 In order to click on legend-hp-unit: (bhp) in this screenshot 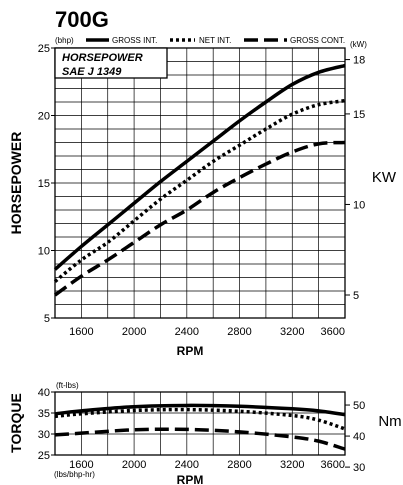, I will do `click(64, 40)`.